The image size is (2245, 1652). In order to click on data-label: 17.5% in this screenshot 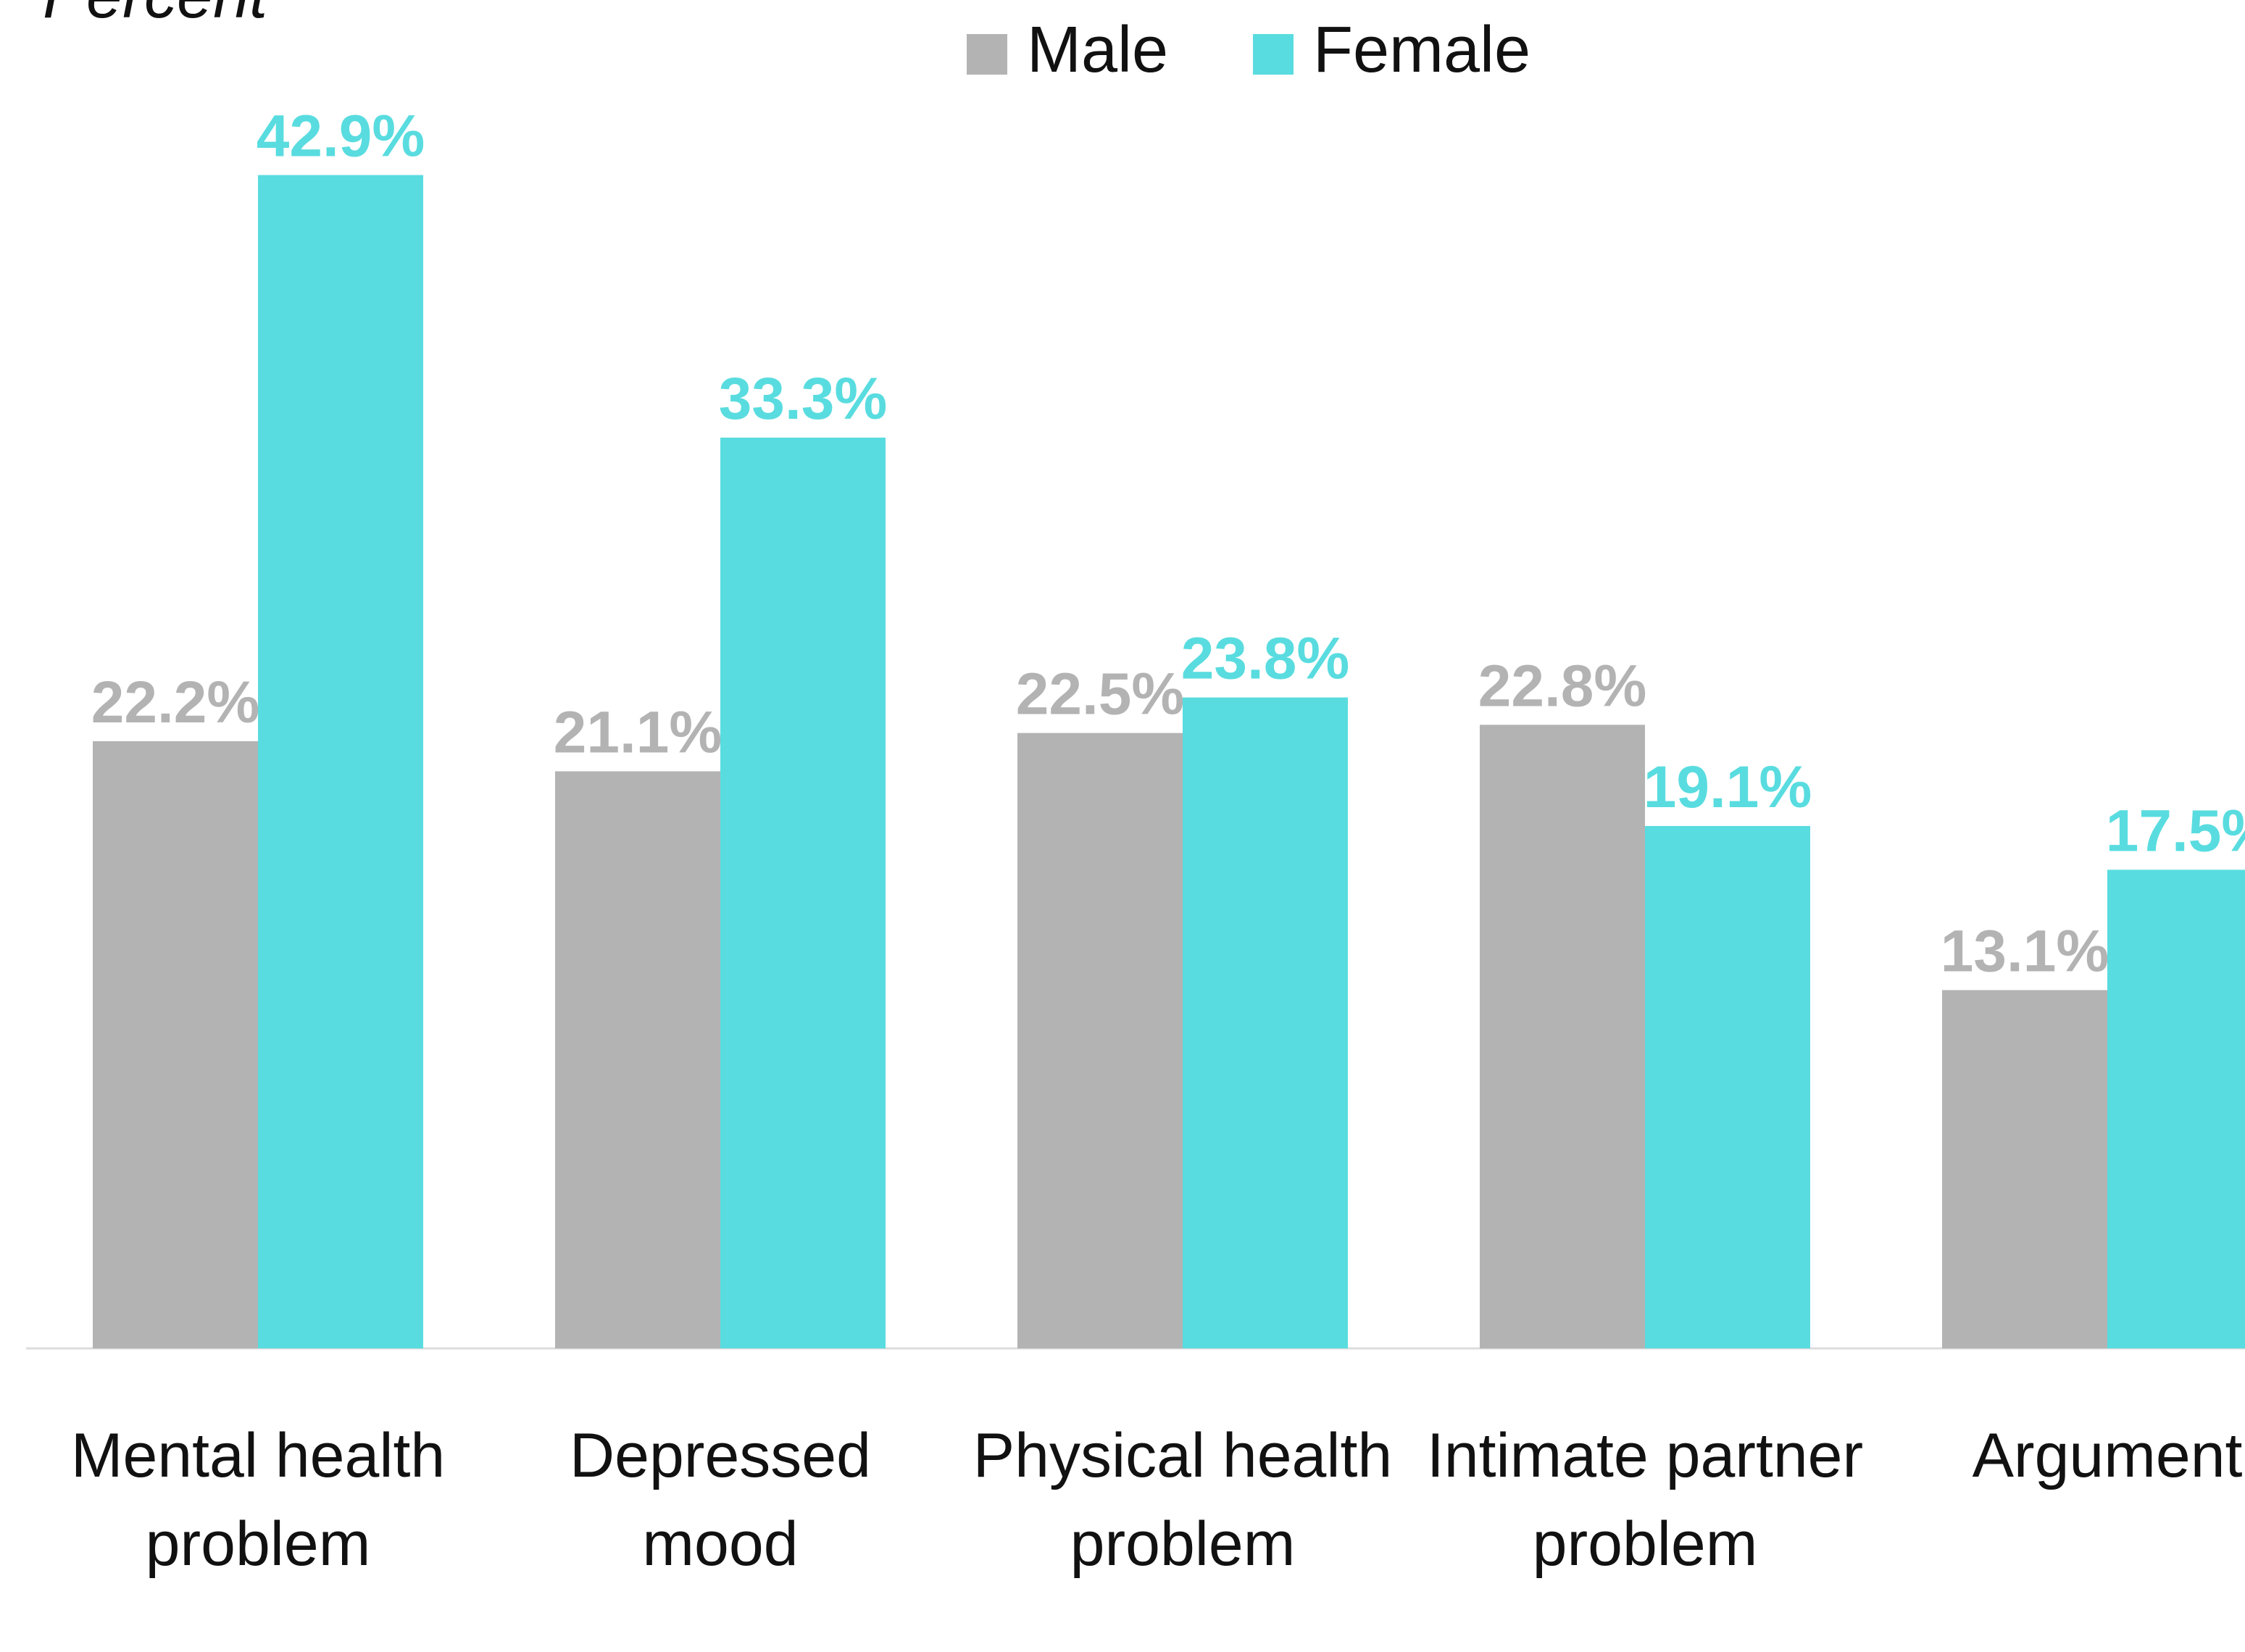, I will do `click(2175, 831)`.